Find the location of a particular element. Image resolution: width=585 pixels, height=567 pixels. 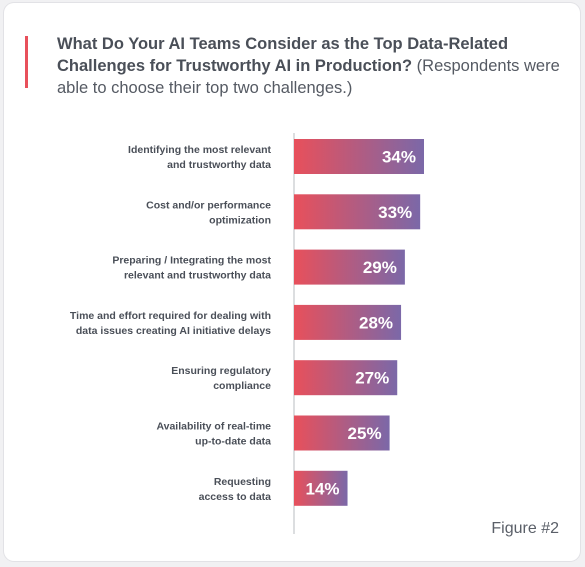

bar-value-label-2: 33% is located at coordinates (395, 212).